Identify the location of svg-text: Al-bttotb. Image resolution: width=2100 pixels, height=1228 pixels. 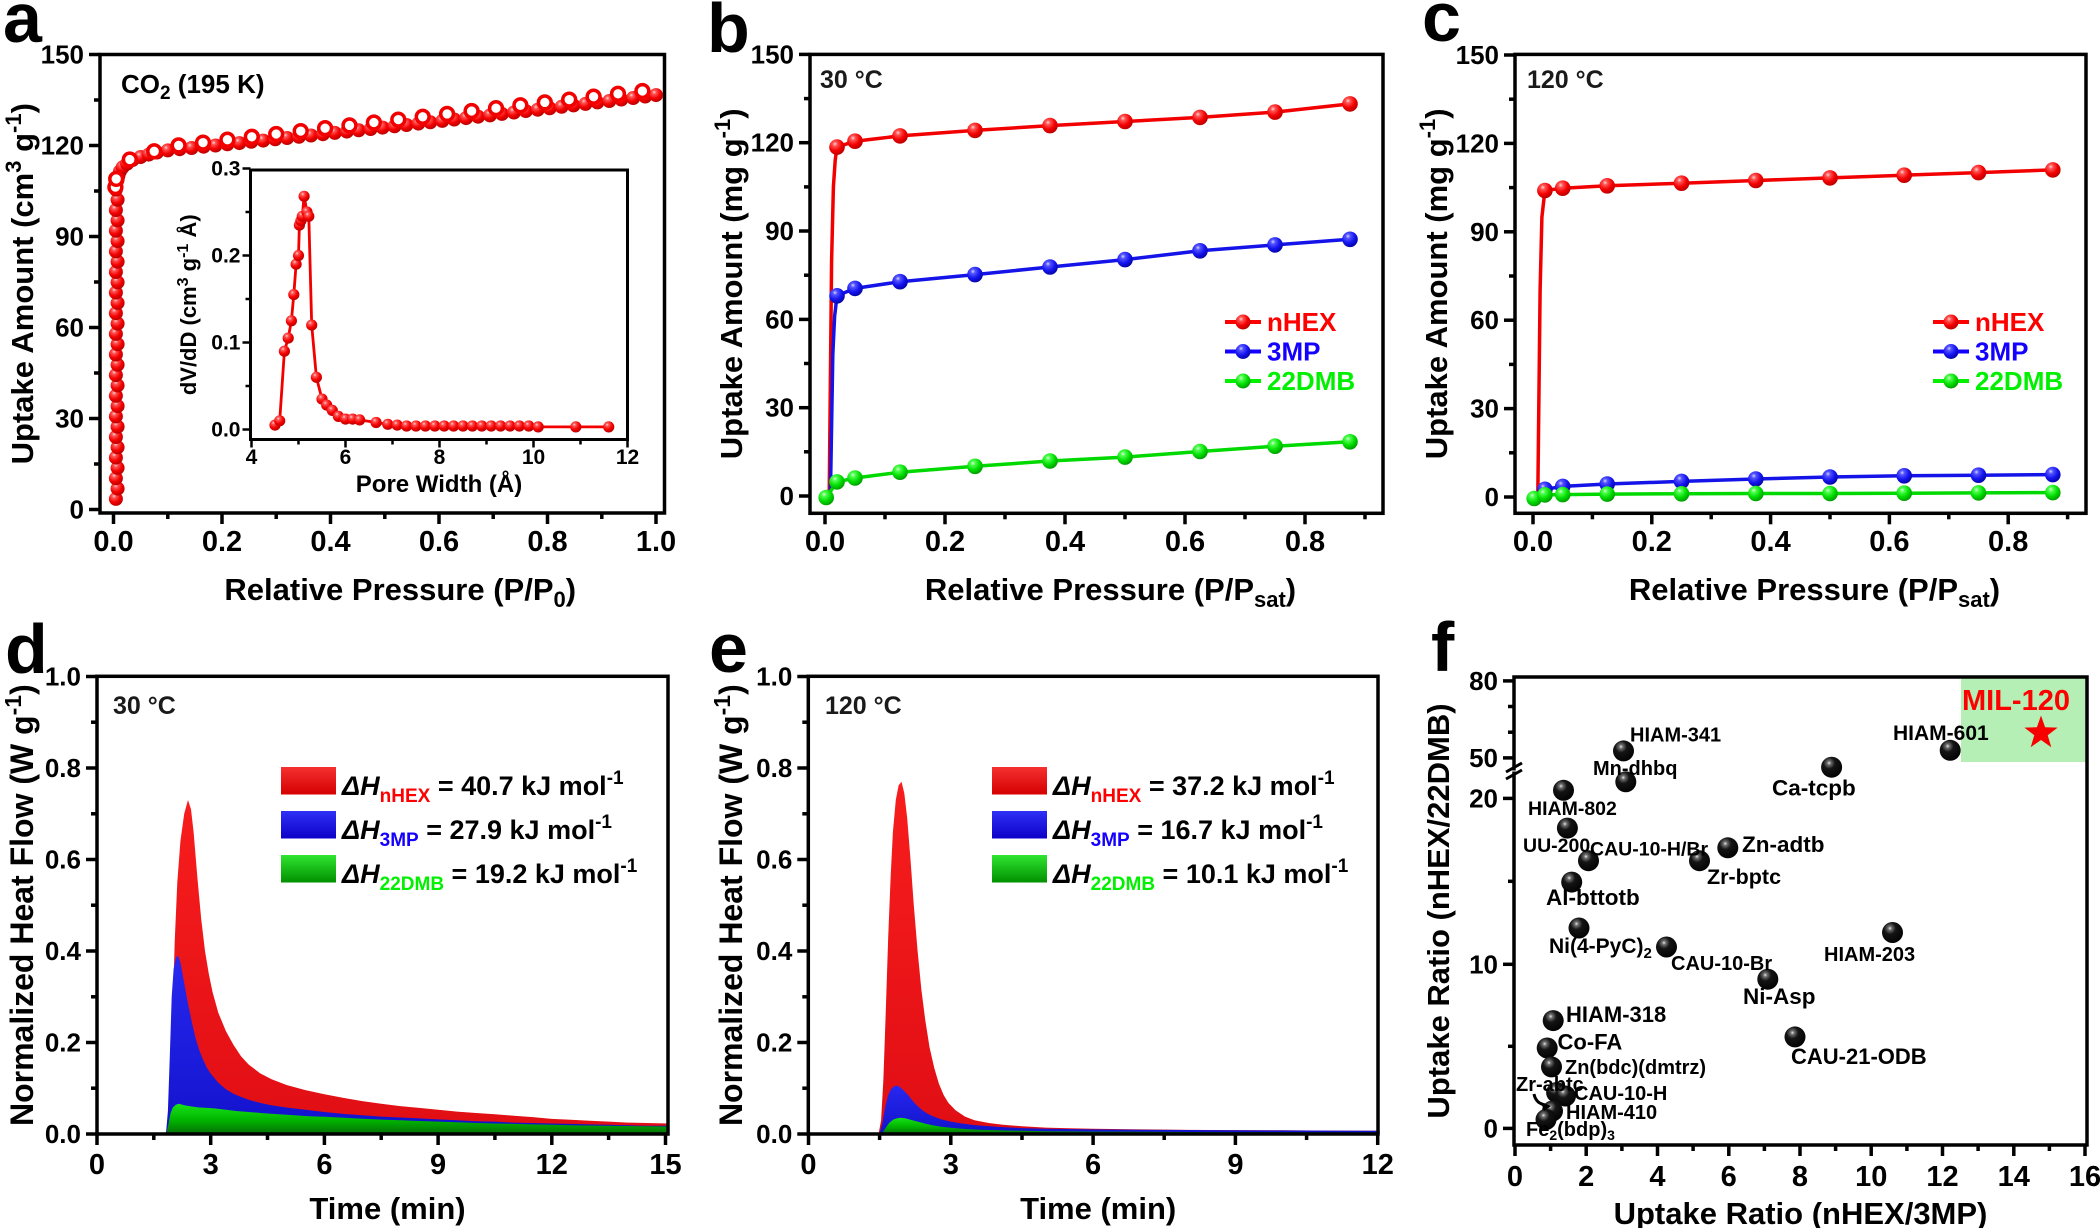
(1593, 897).